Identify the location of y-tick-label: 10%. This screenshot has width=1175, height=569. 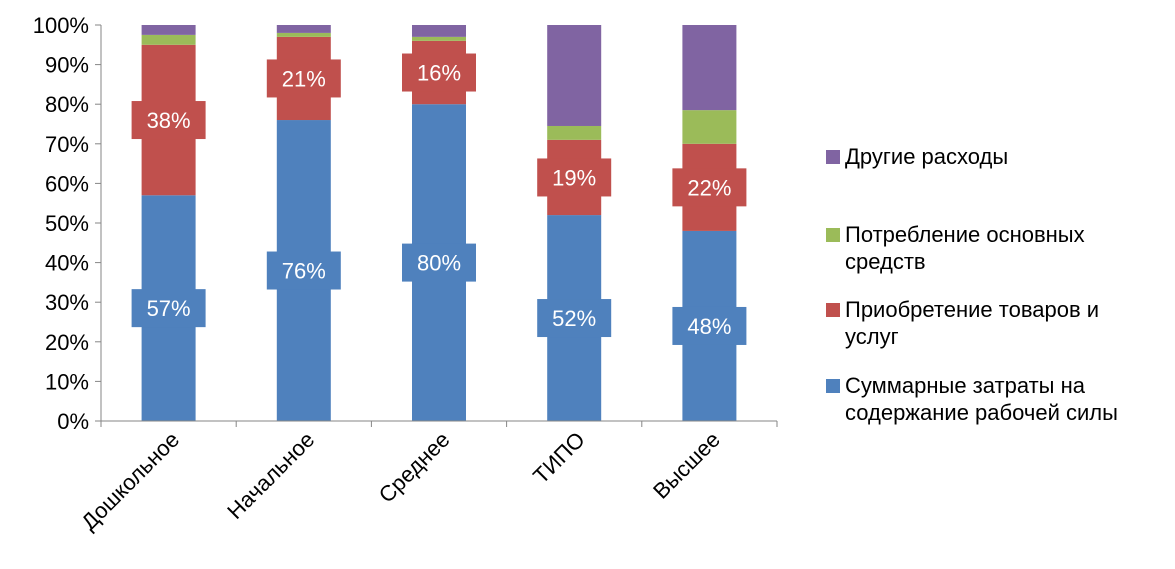
(67, 381).